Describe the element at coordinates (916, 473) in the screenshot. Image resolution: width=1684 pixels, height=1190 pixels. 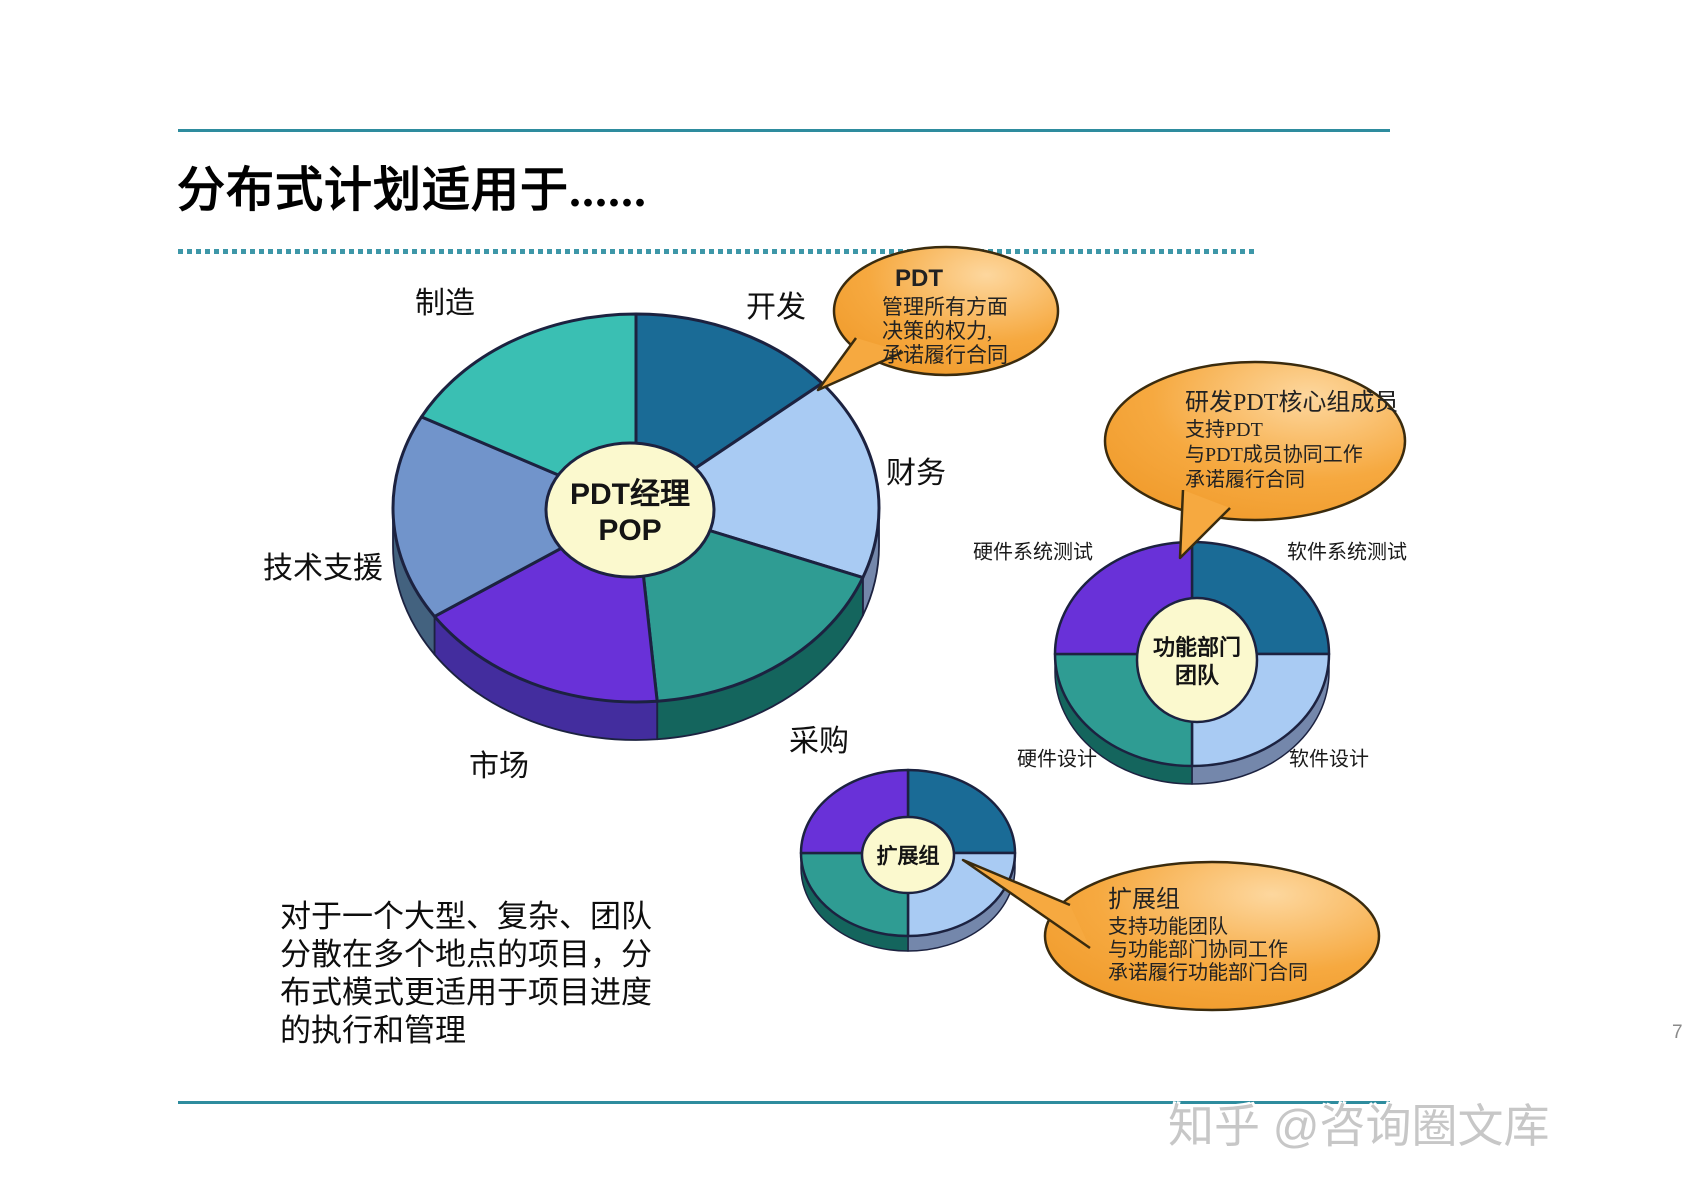
I see `pie1-label-finance: 财务` at that location.